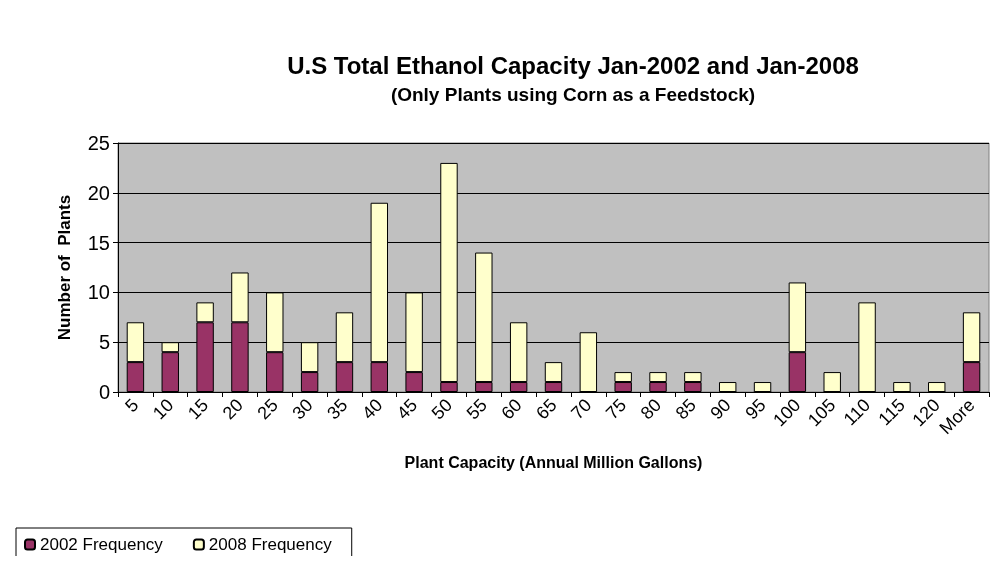 Image resolution: width=1005 pixels, height=564 pixels. Describe the element at coordinates (102, 544) in the screenshot. I see `legend-label: 2002 Frequency` at that location.